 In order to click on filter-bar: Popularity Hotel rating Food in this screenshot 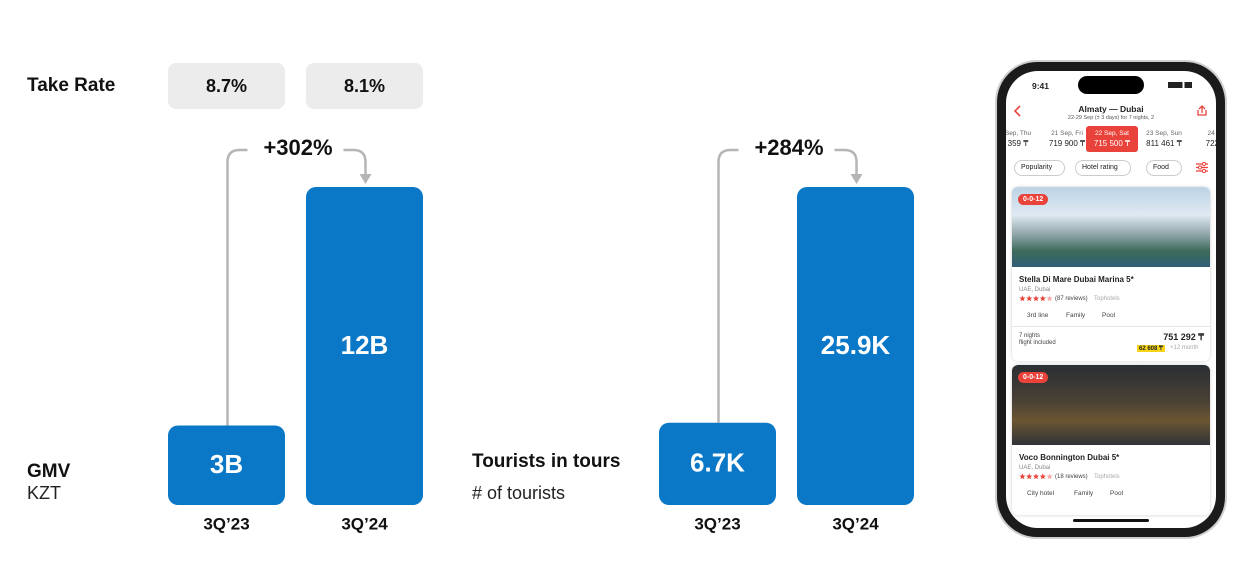, I will do `click(1111, 126)`.